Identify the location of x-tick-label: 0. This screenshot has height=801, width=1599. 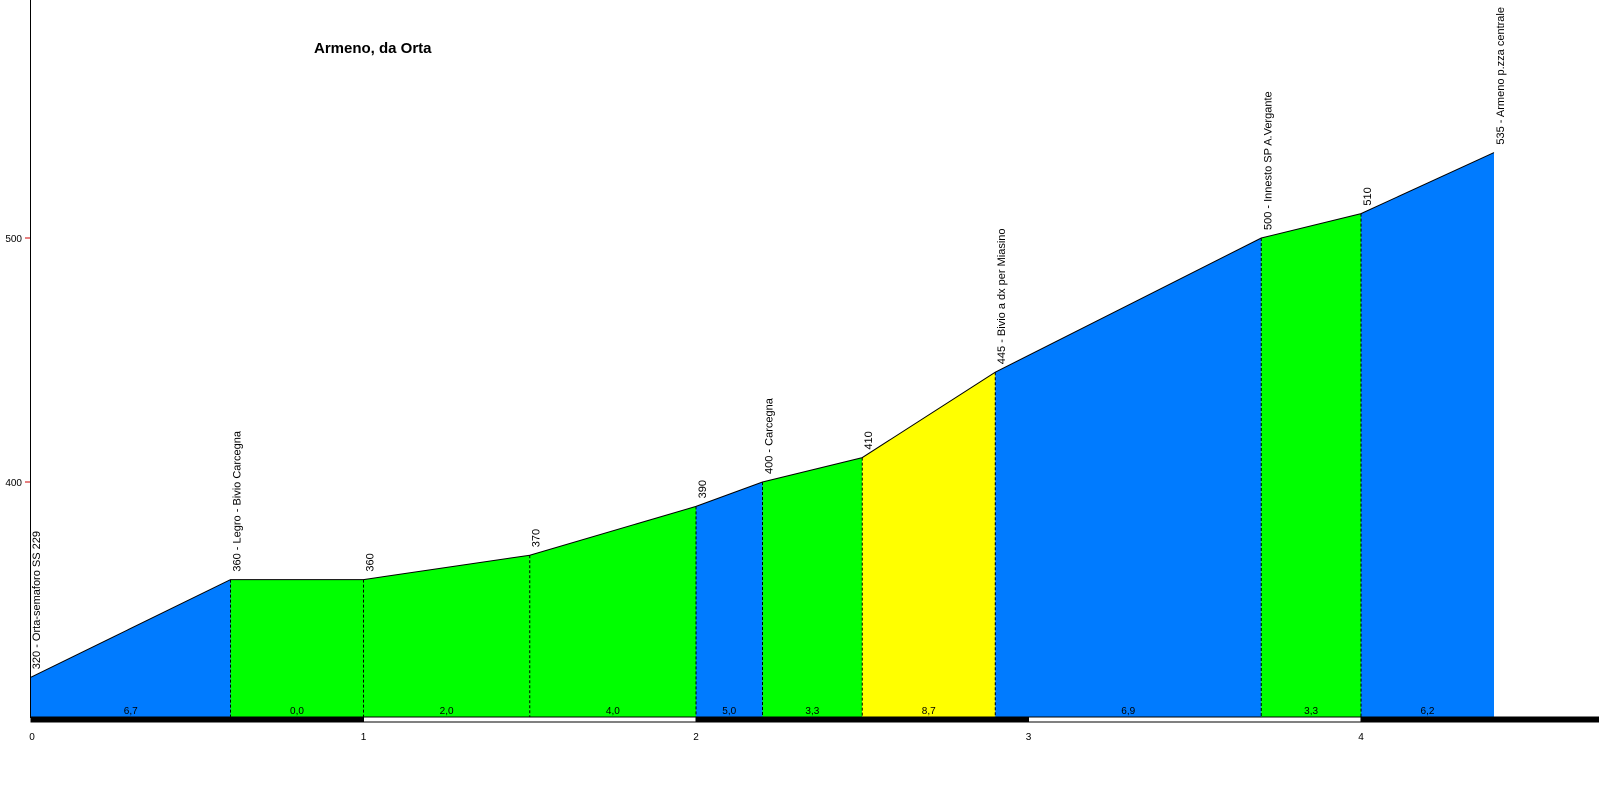
(32, 737).